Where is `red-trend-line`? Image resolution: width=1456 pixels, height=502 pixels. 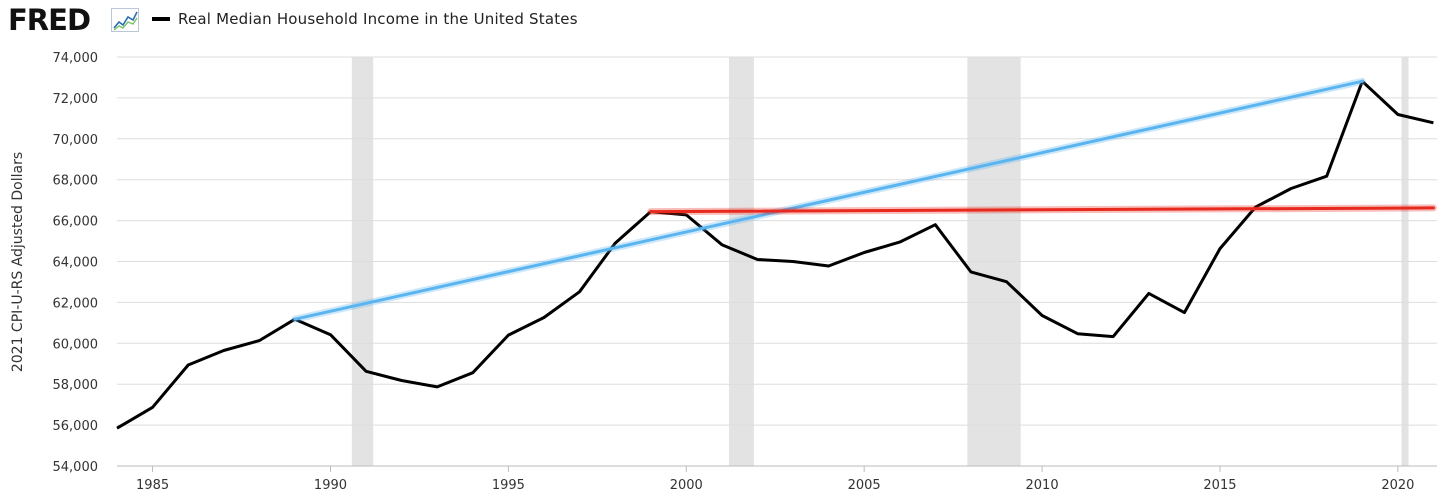
red-trend-line is located at coordinates (1042, 210).